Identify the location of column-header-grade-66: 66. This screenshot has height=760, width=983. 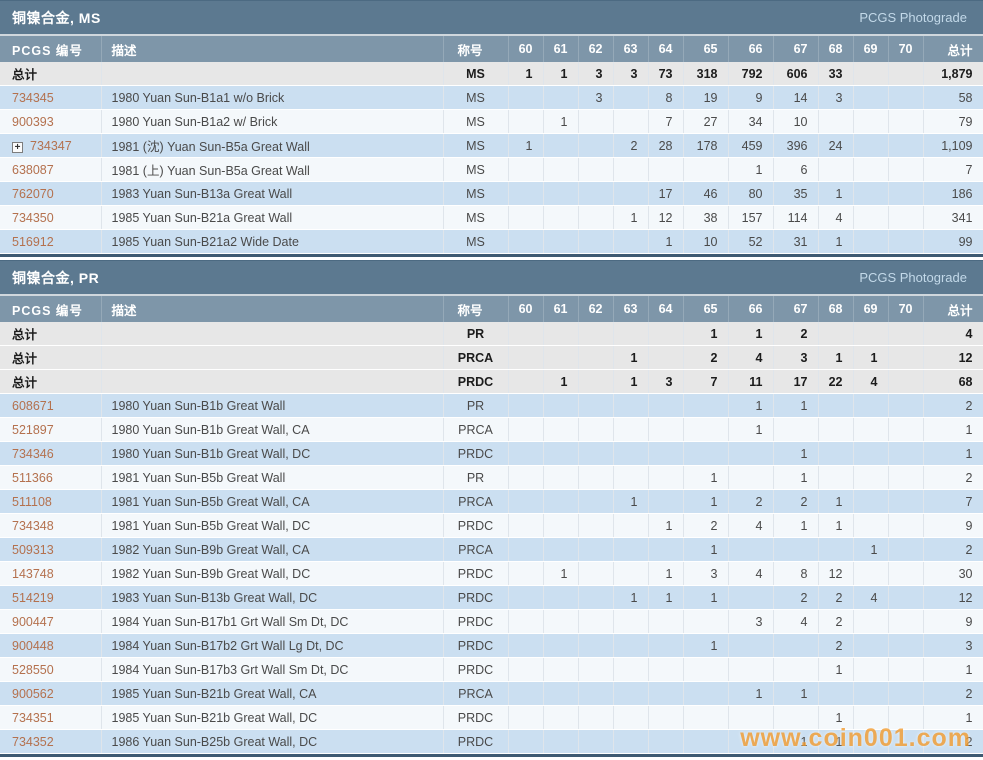
(751, 309).